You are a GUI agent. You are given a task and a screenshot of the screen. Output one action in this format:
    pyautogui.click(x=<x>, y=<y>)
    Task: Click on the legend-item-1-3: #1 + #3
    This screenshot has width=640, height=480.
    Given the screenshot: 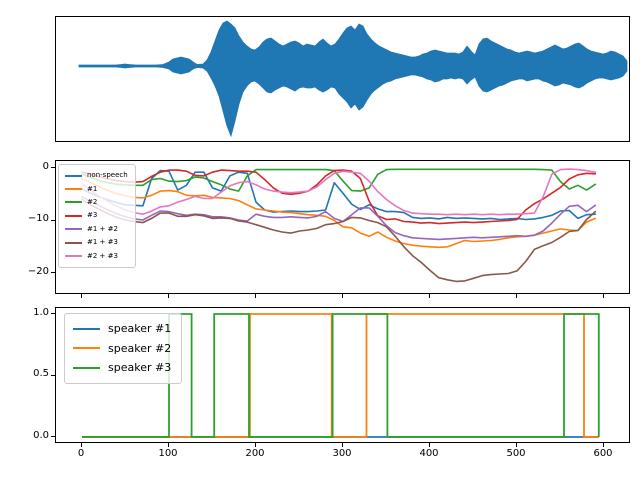 What is the action you would take?
    pyautogui.click(x=96, y=242)
    